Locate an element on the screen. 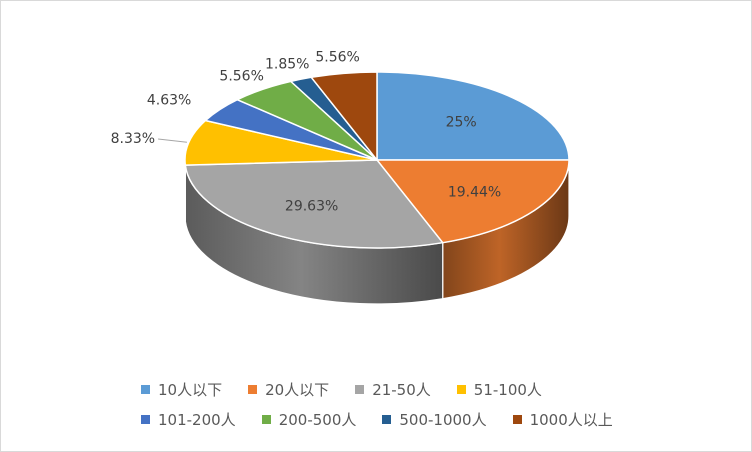  legend-row: 101-200人 200-500人 500-1000人 1000人以上 is located at coordinates (390, 419).